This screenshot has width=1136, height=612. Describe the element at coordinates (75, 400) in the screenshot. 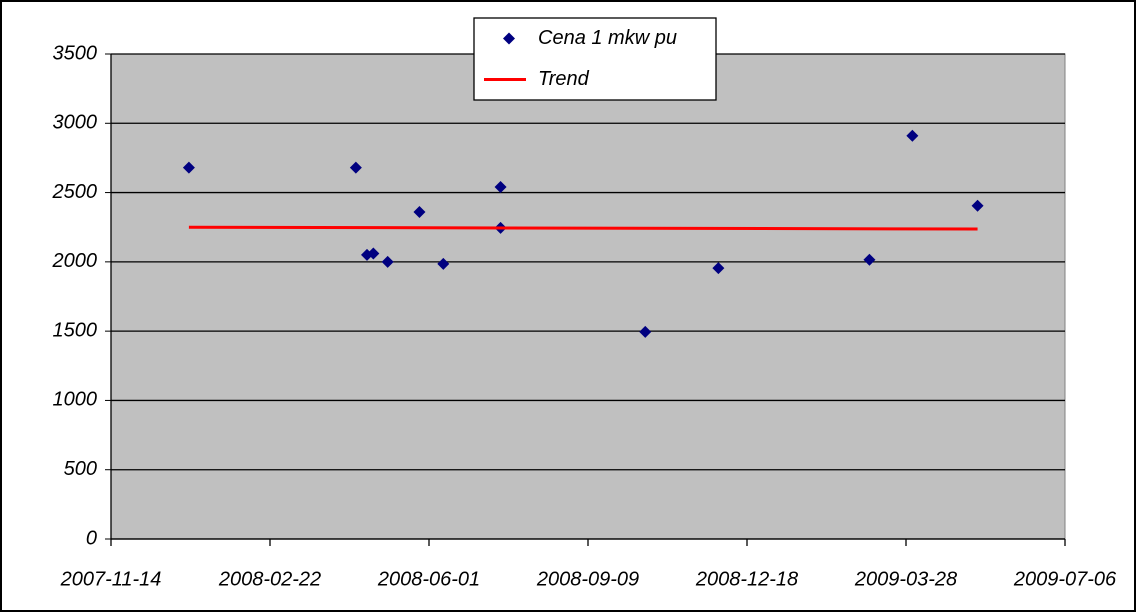

I see `y-tick-label: 1000` at that location.